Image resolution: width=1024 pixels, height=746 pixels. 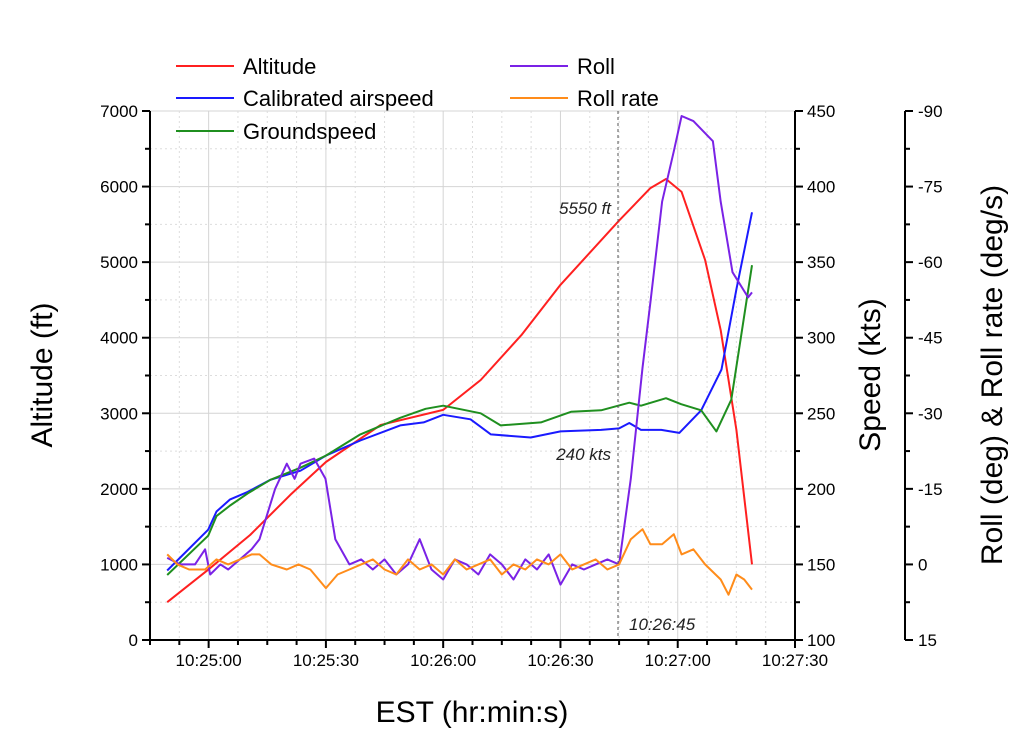 I want to click on y-tick-label-left: 2000, so click(x=119, y=489).